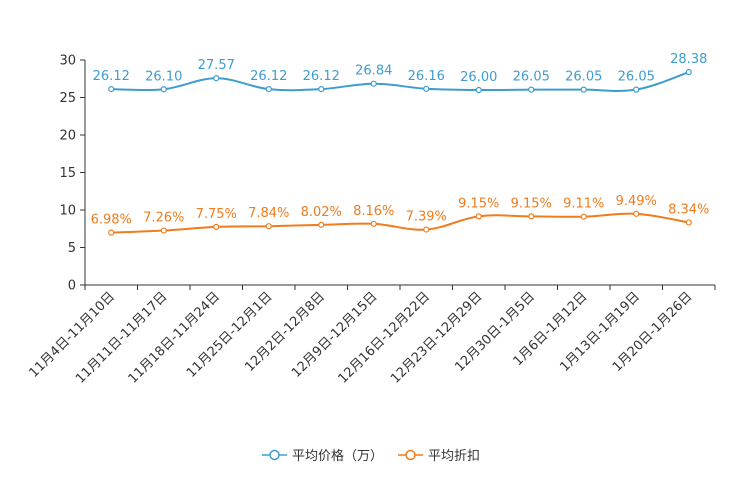 Image resolution: width=744 pixels, height=496 pixels. What do you see at coordinates (373, 211) in the screenshot?
I see `data-label: 8.16%` at bounding box center [373, 211].